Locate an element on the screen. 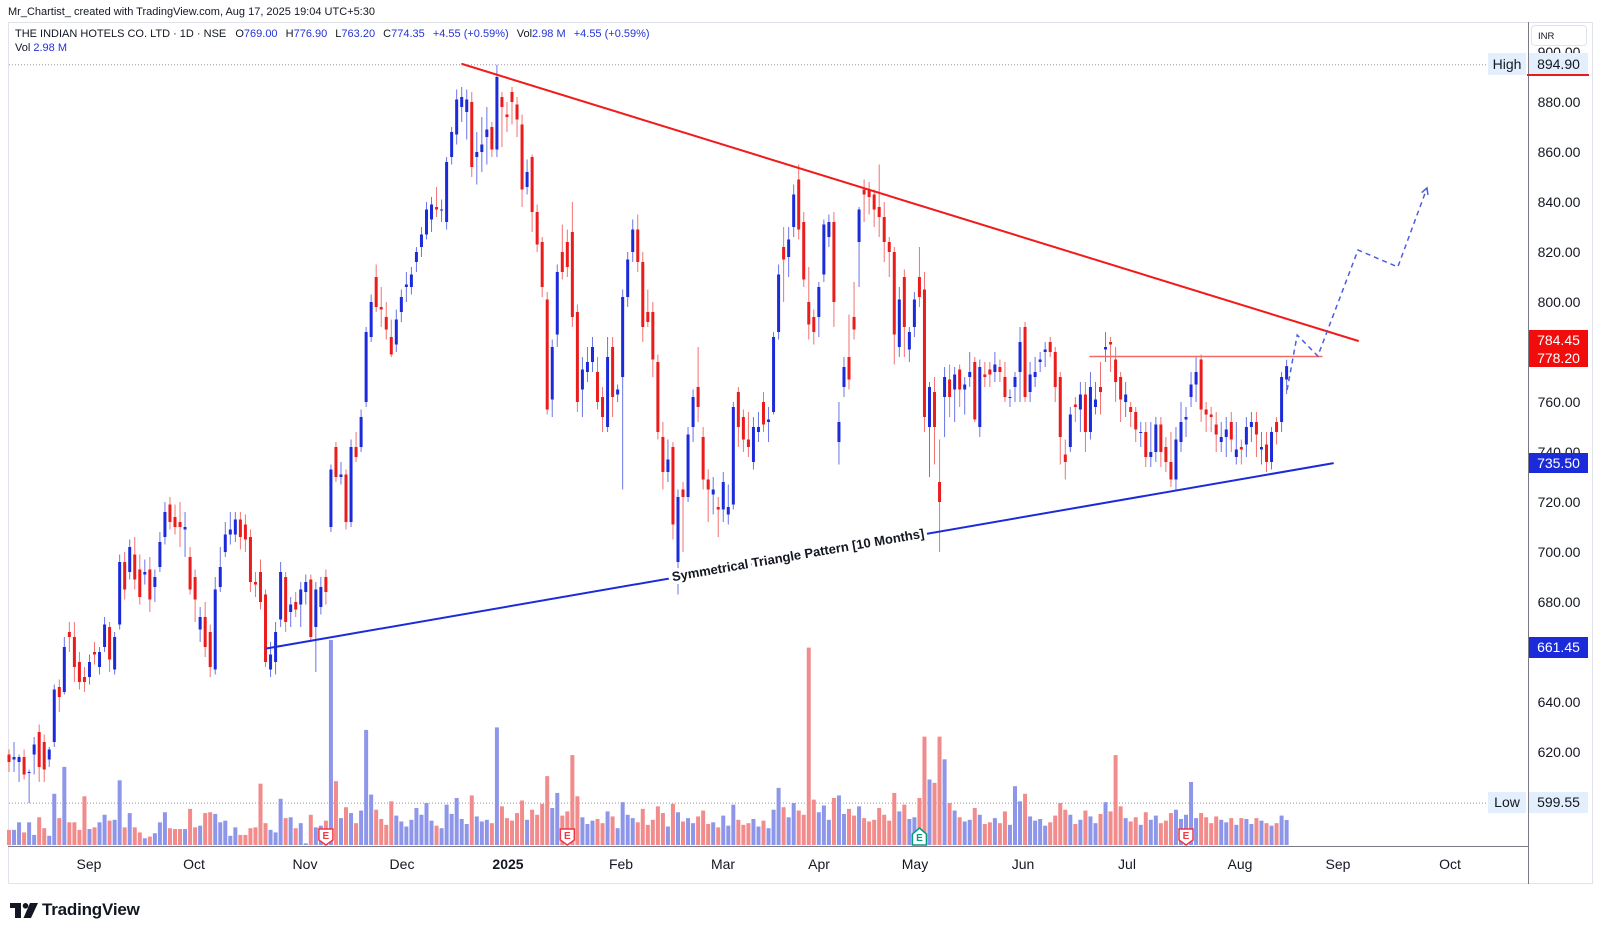 The width and height of the screenshot is (1600, 927). legend-symbol: THE INDIAN HOTELS CO. LTD · 1D · NSE is located at coordinates (121, 34).